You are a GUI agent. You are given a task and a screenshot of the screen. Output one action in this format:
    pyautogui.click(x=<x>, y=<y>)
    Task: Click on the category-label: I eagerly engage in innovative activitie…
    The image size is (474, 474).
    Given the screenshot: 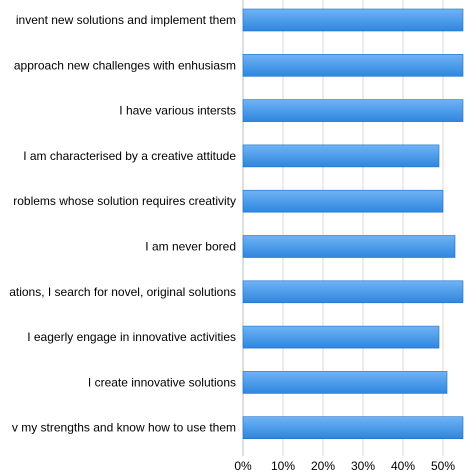 What is the action you would take?
    pyautogui.click(x=131, y=337)
    